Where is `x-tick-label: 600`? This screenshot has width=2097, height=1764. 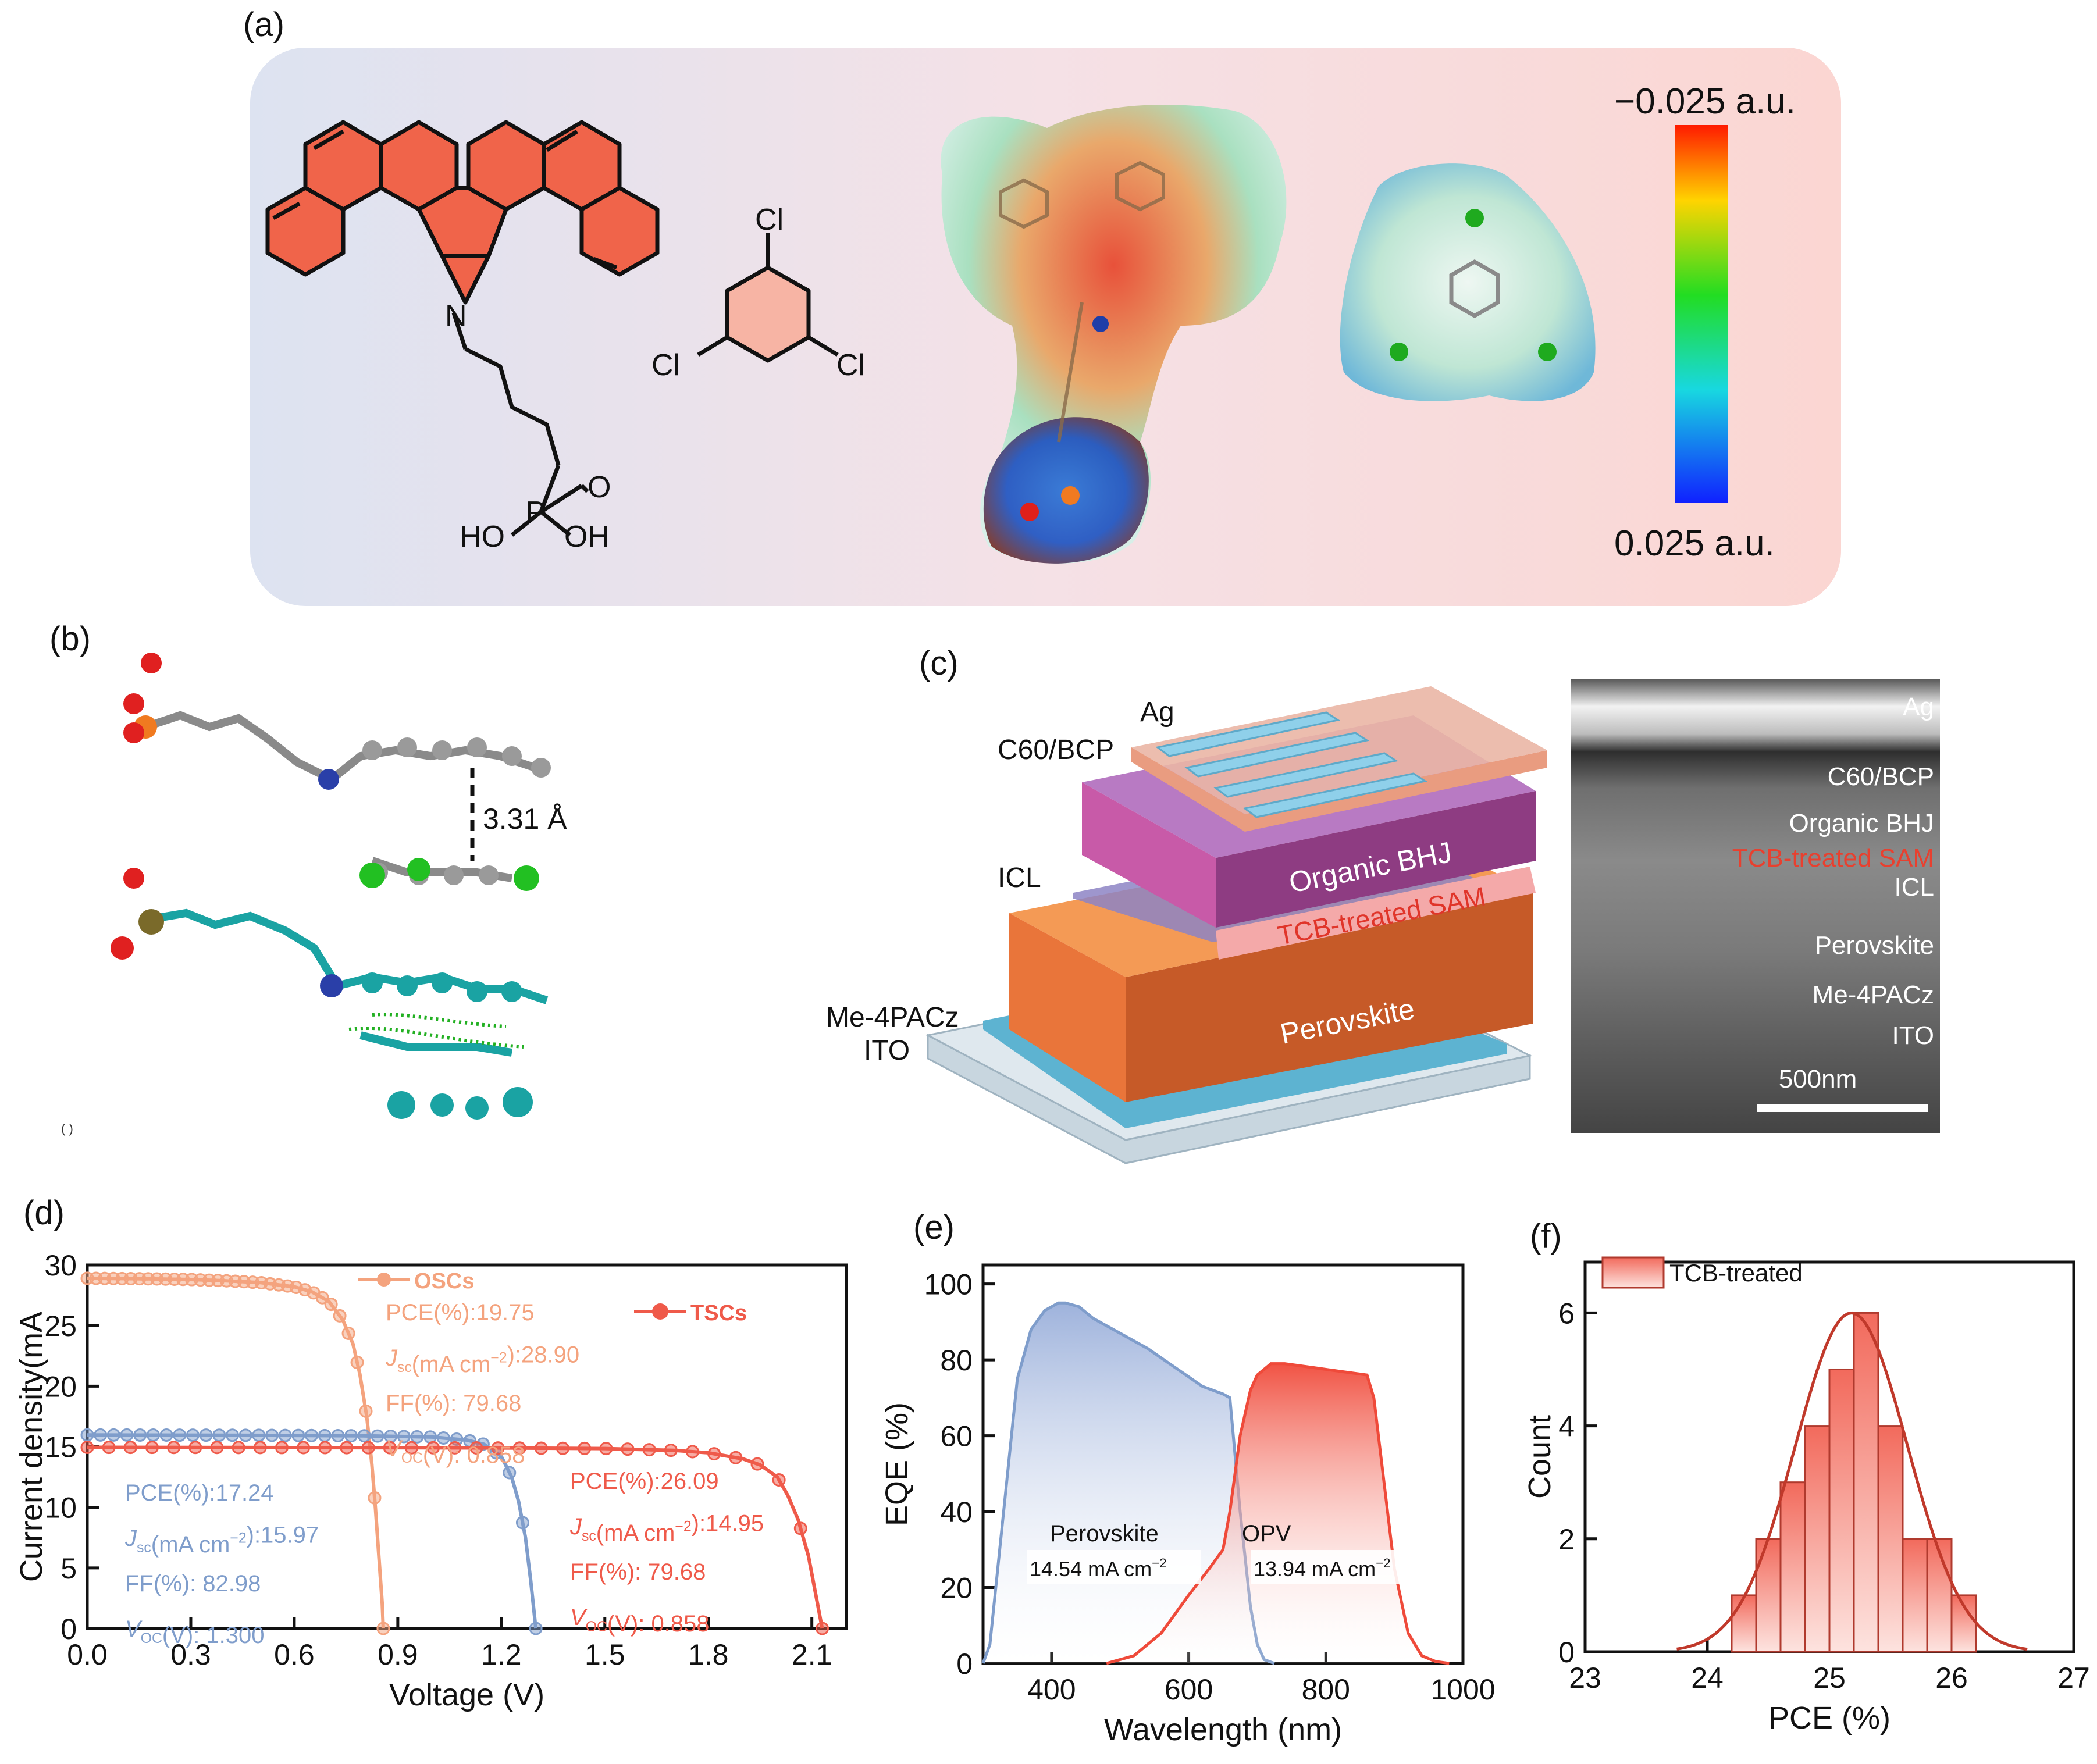
x-tick-label: 600 is located at coordinates (1189, 1690).